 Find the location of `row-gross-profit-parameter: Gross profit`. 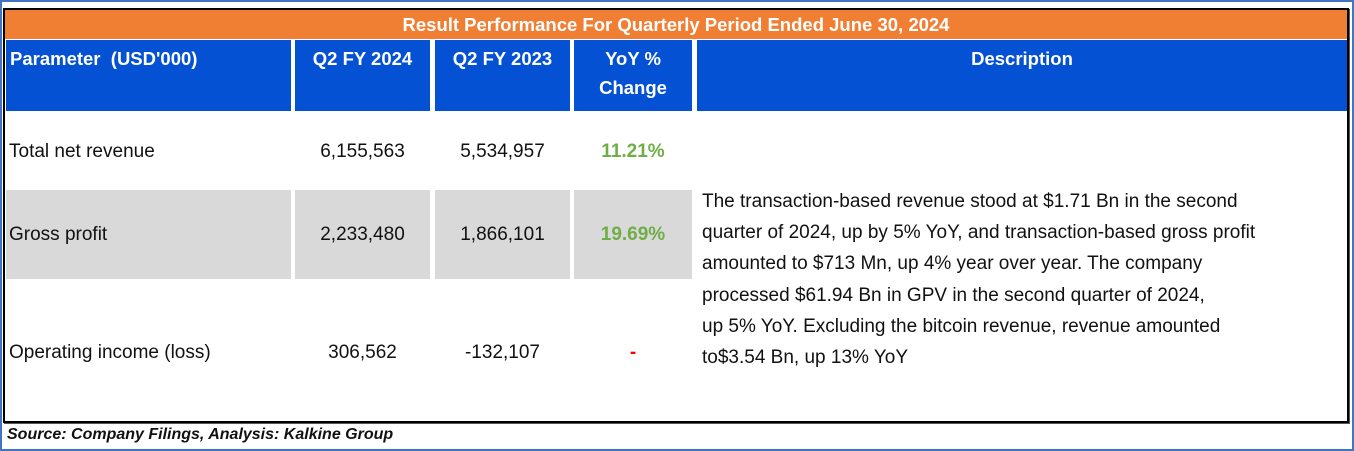

row-gross-profit-parameter: Gross profit is located at coordinates (148, 234).